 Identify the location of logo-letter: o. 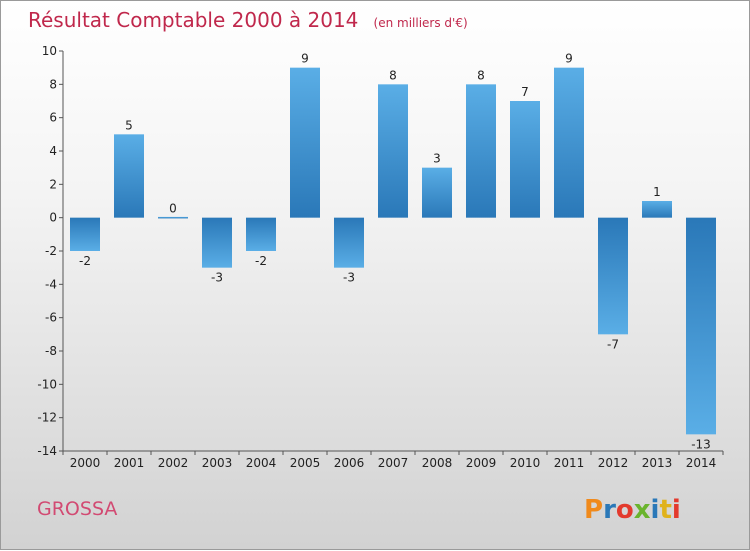
(625, 510).